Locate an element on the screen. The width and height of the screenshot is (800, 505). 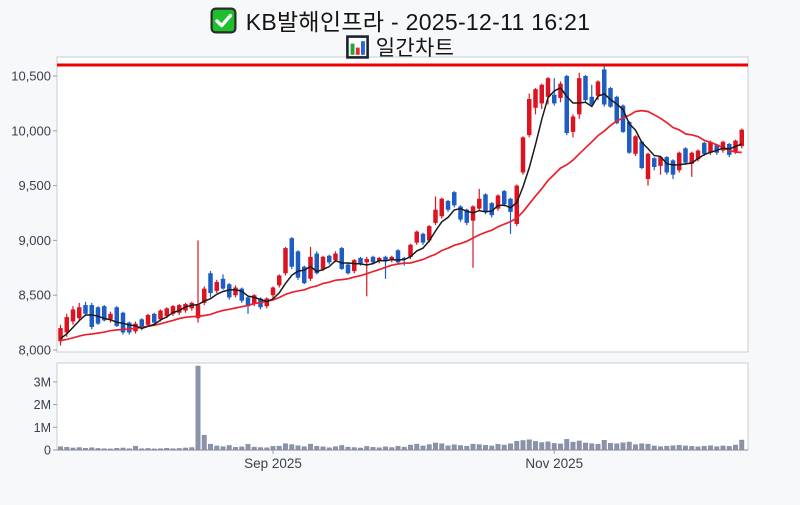
x-tick-label: Sep 2025 is located at coordinates (273, 463).